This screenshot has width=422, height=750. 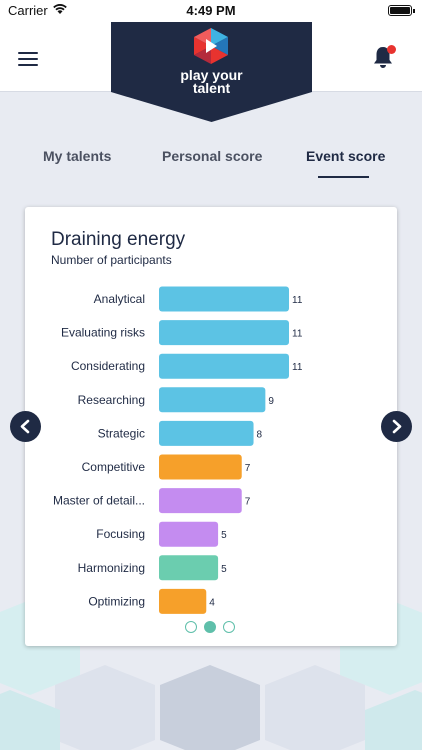 I want to click on logo-hexagon-icon, so click(x=211, y=46).